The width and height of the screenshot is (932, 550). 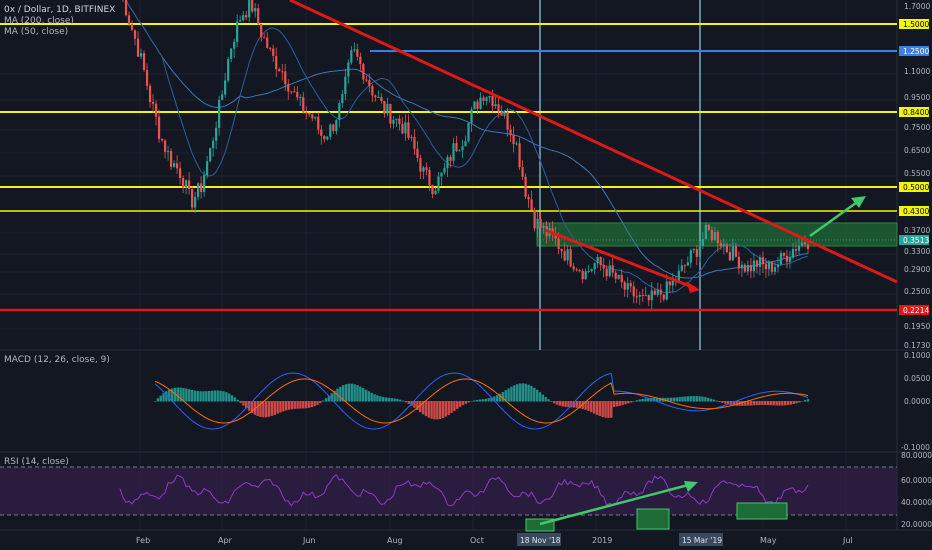 What do you see at coordinates (620, 259) in the screenshot?
I see `red-arrow-line` at bounding box center [620, 259].